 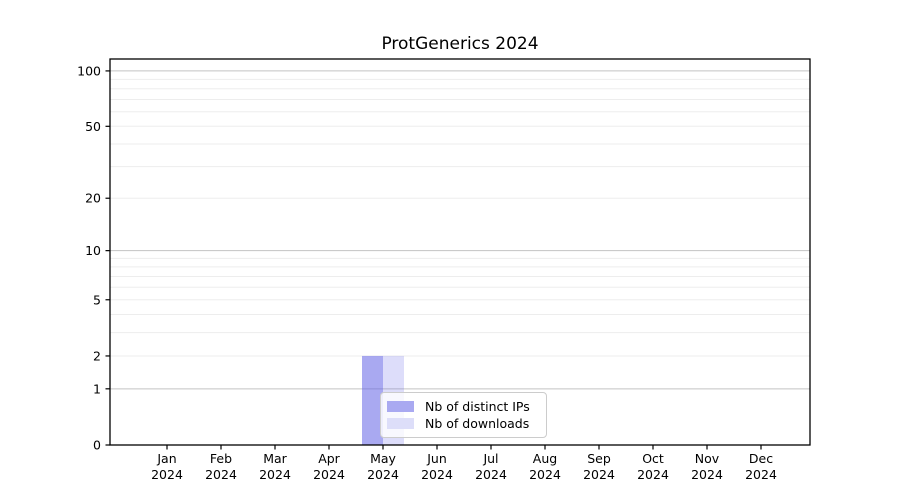 What do you see at coordinates (97, 388) in the screenshot?
I see `y-tick-label: 1` at bounding box center [97, 388].